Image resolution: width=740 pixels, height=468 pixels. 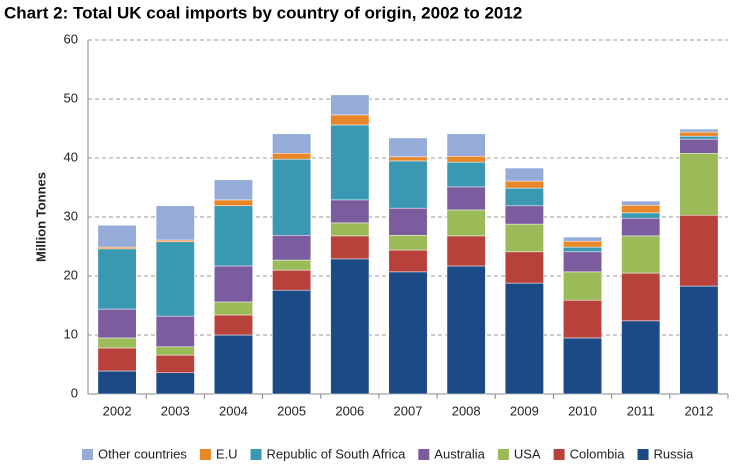 What do you see at coordinates (117, 410) in the screenshot?
I see `x-tick-label: 2002` at bounding box center [117, 410].